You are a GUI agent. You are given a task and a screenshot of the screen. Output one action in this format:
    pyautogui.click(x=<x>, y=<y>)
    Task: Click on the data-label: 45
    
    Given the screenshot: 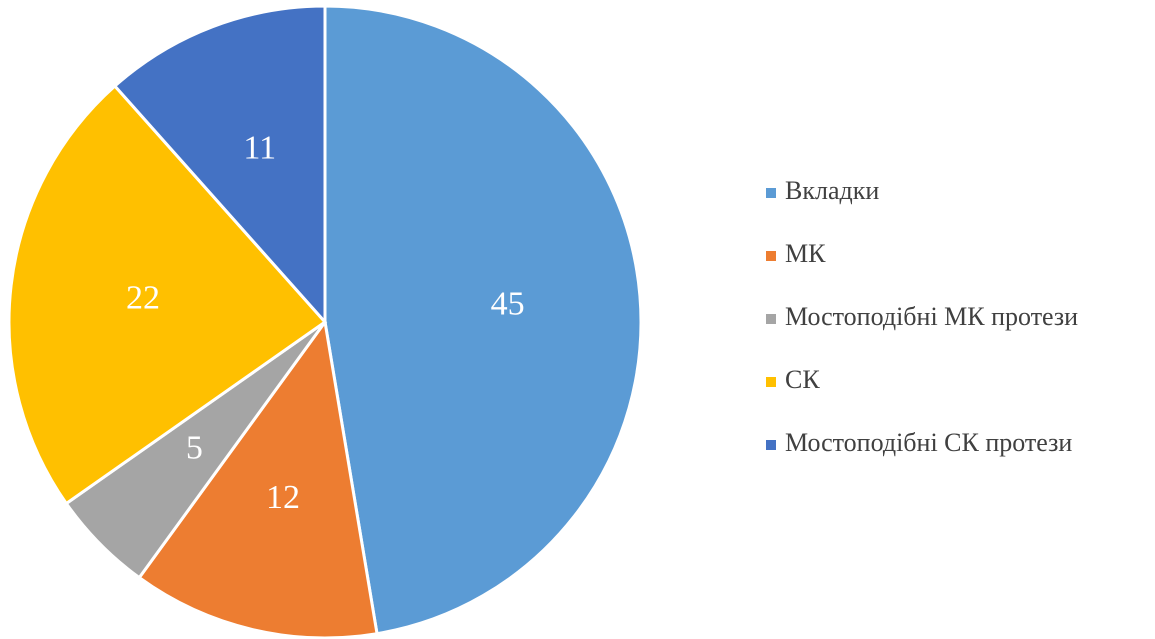 What is the action you would take?
    pyautogui.click(x=508, y=304)
    